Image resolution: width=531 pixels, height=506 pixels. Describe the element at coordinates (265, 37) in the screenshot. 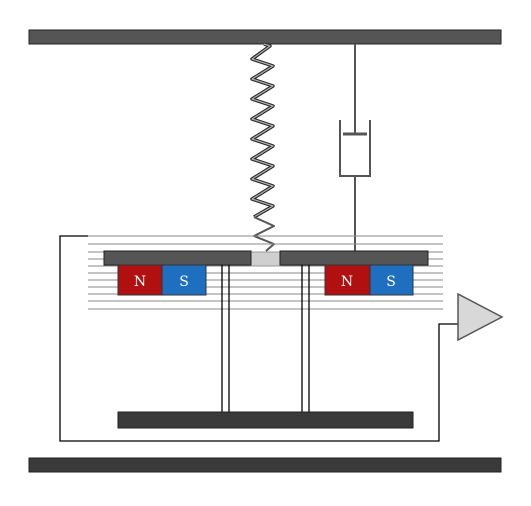

I see `top-support-beam` at that location.